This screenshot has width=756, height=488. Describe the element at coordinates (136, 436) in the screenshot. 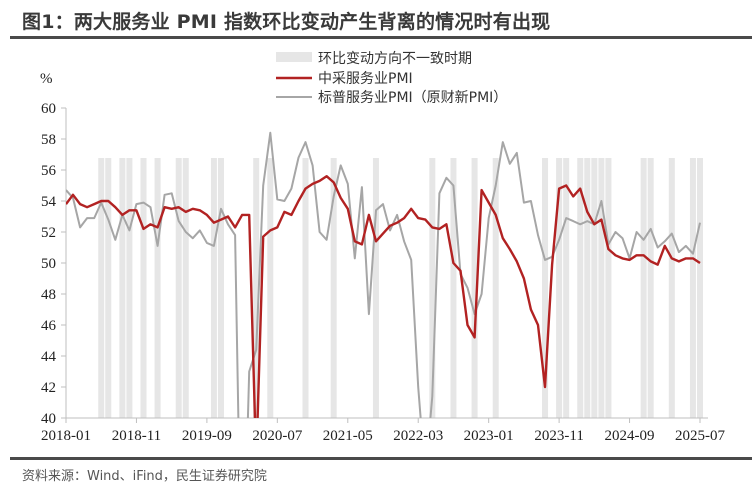

I see `x-tick-label: 2018-11` at that location.